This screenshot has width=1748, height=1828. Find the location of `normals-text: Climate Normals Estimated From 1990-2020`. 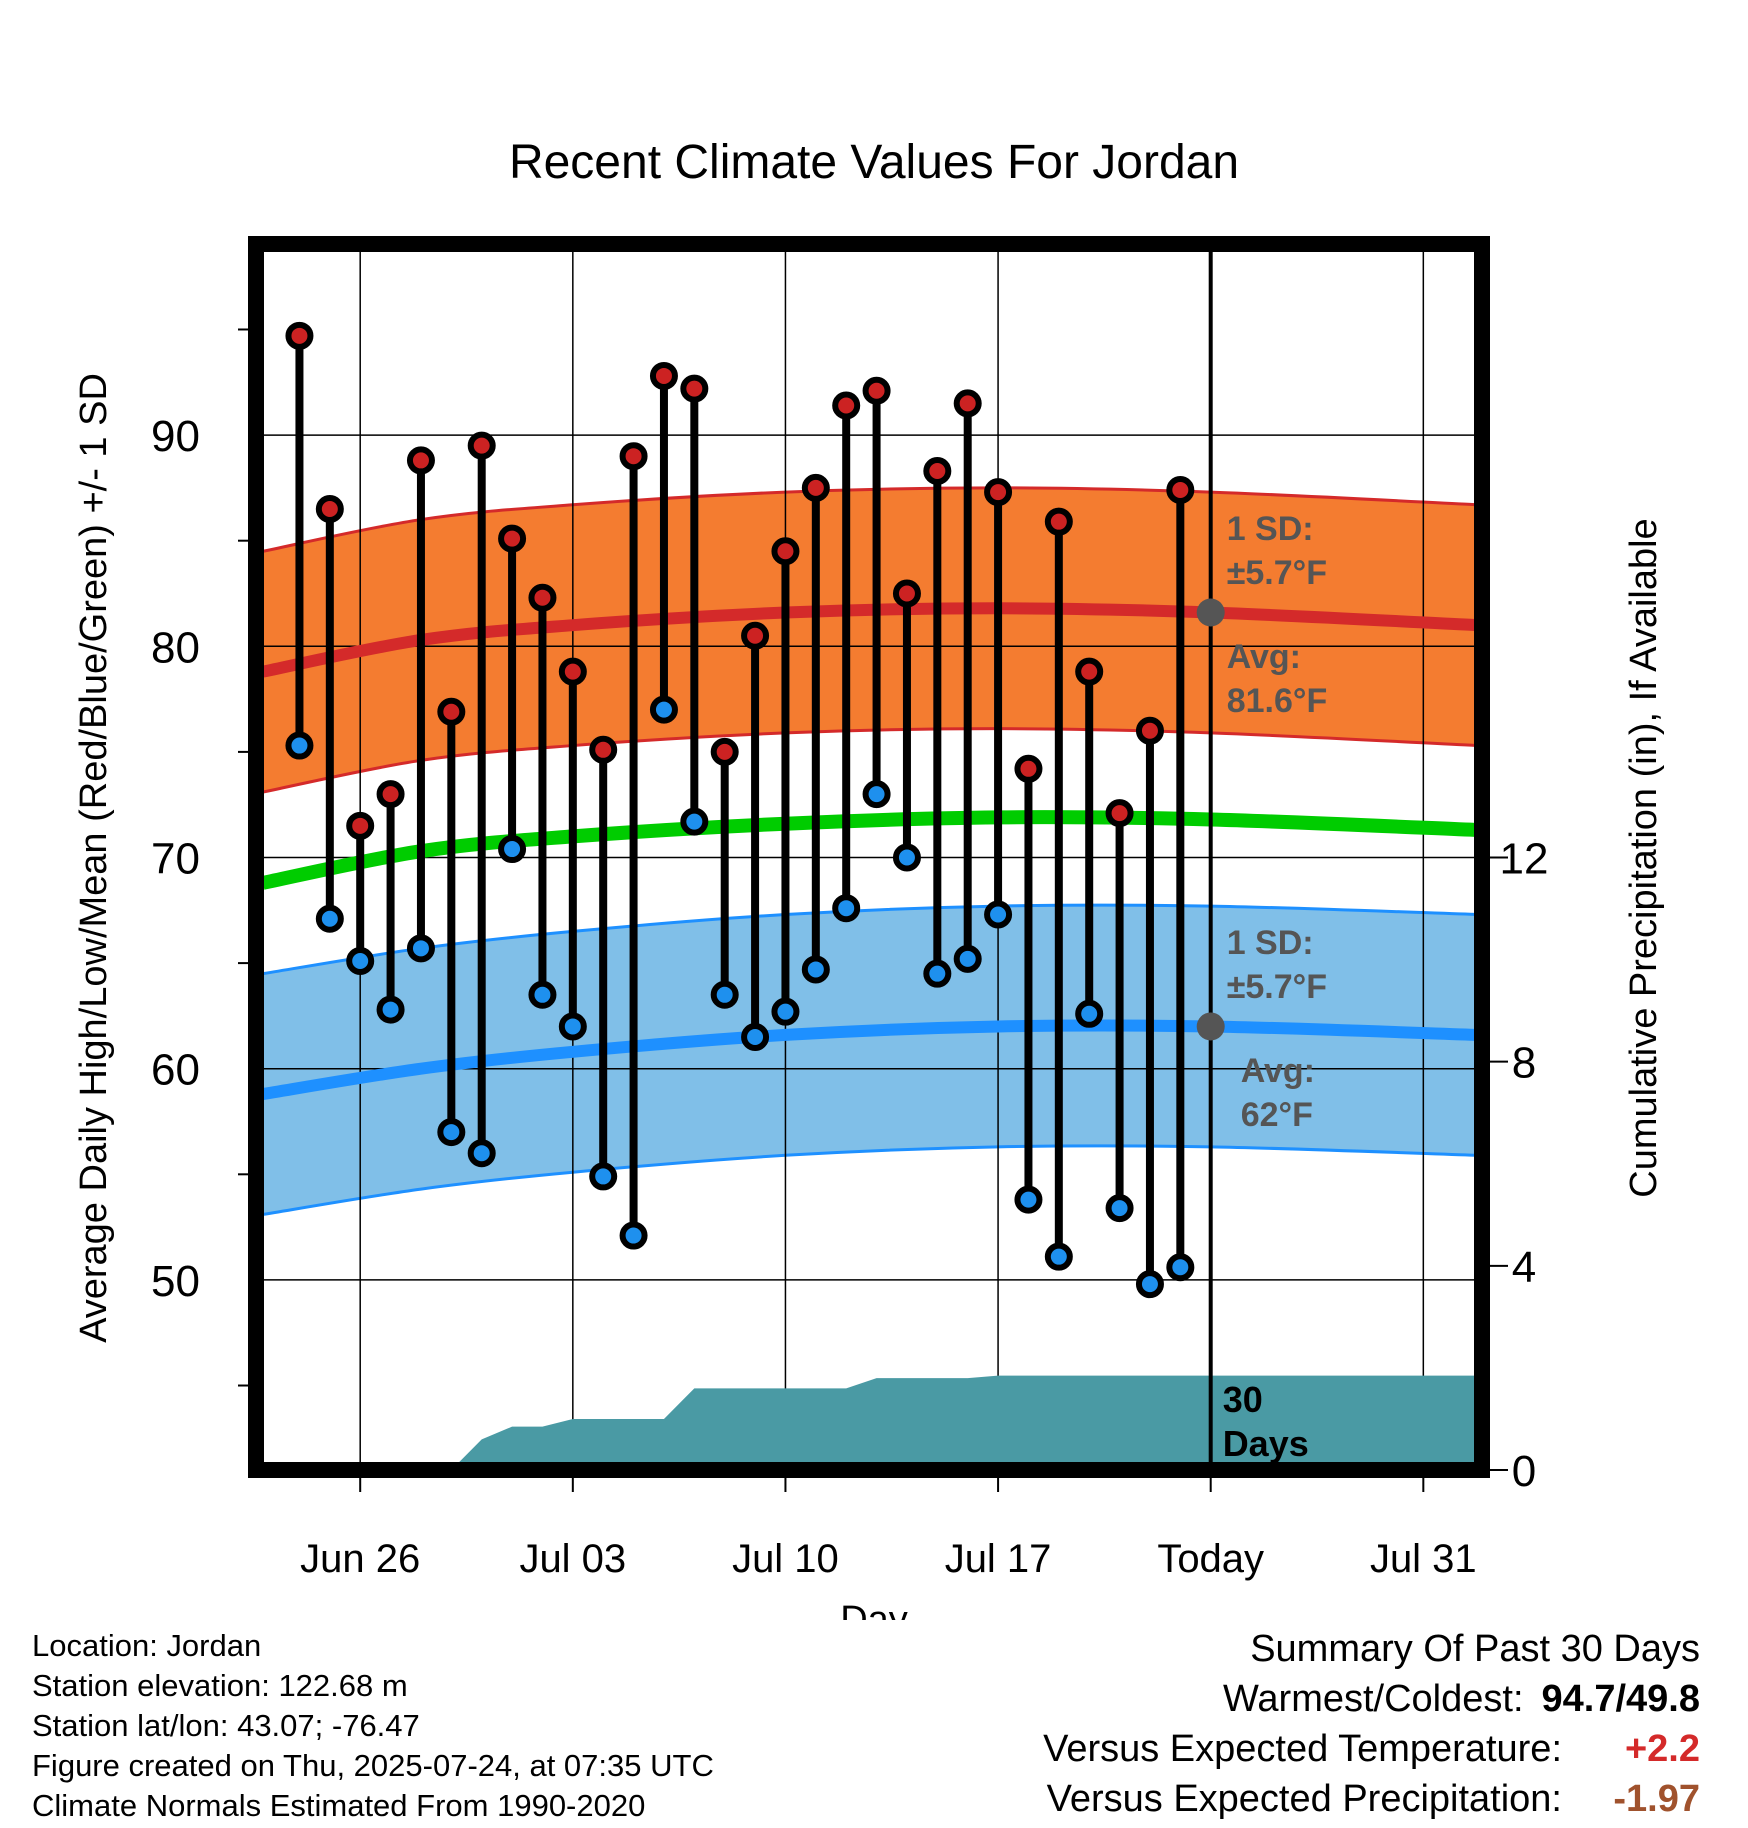

normals-text: Climate Normals Estimated From 1990-2020 is located at coordinates (339, 1805).